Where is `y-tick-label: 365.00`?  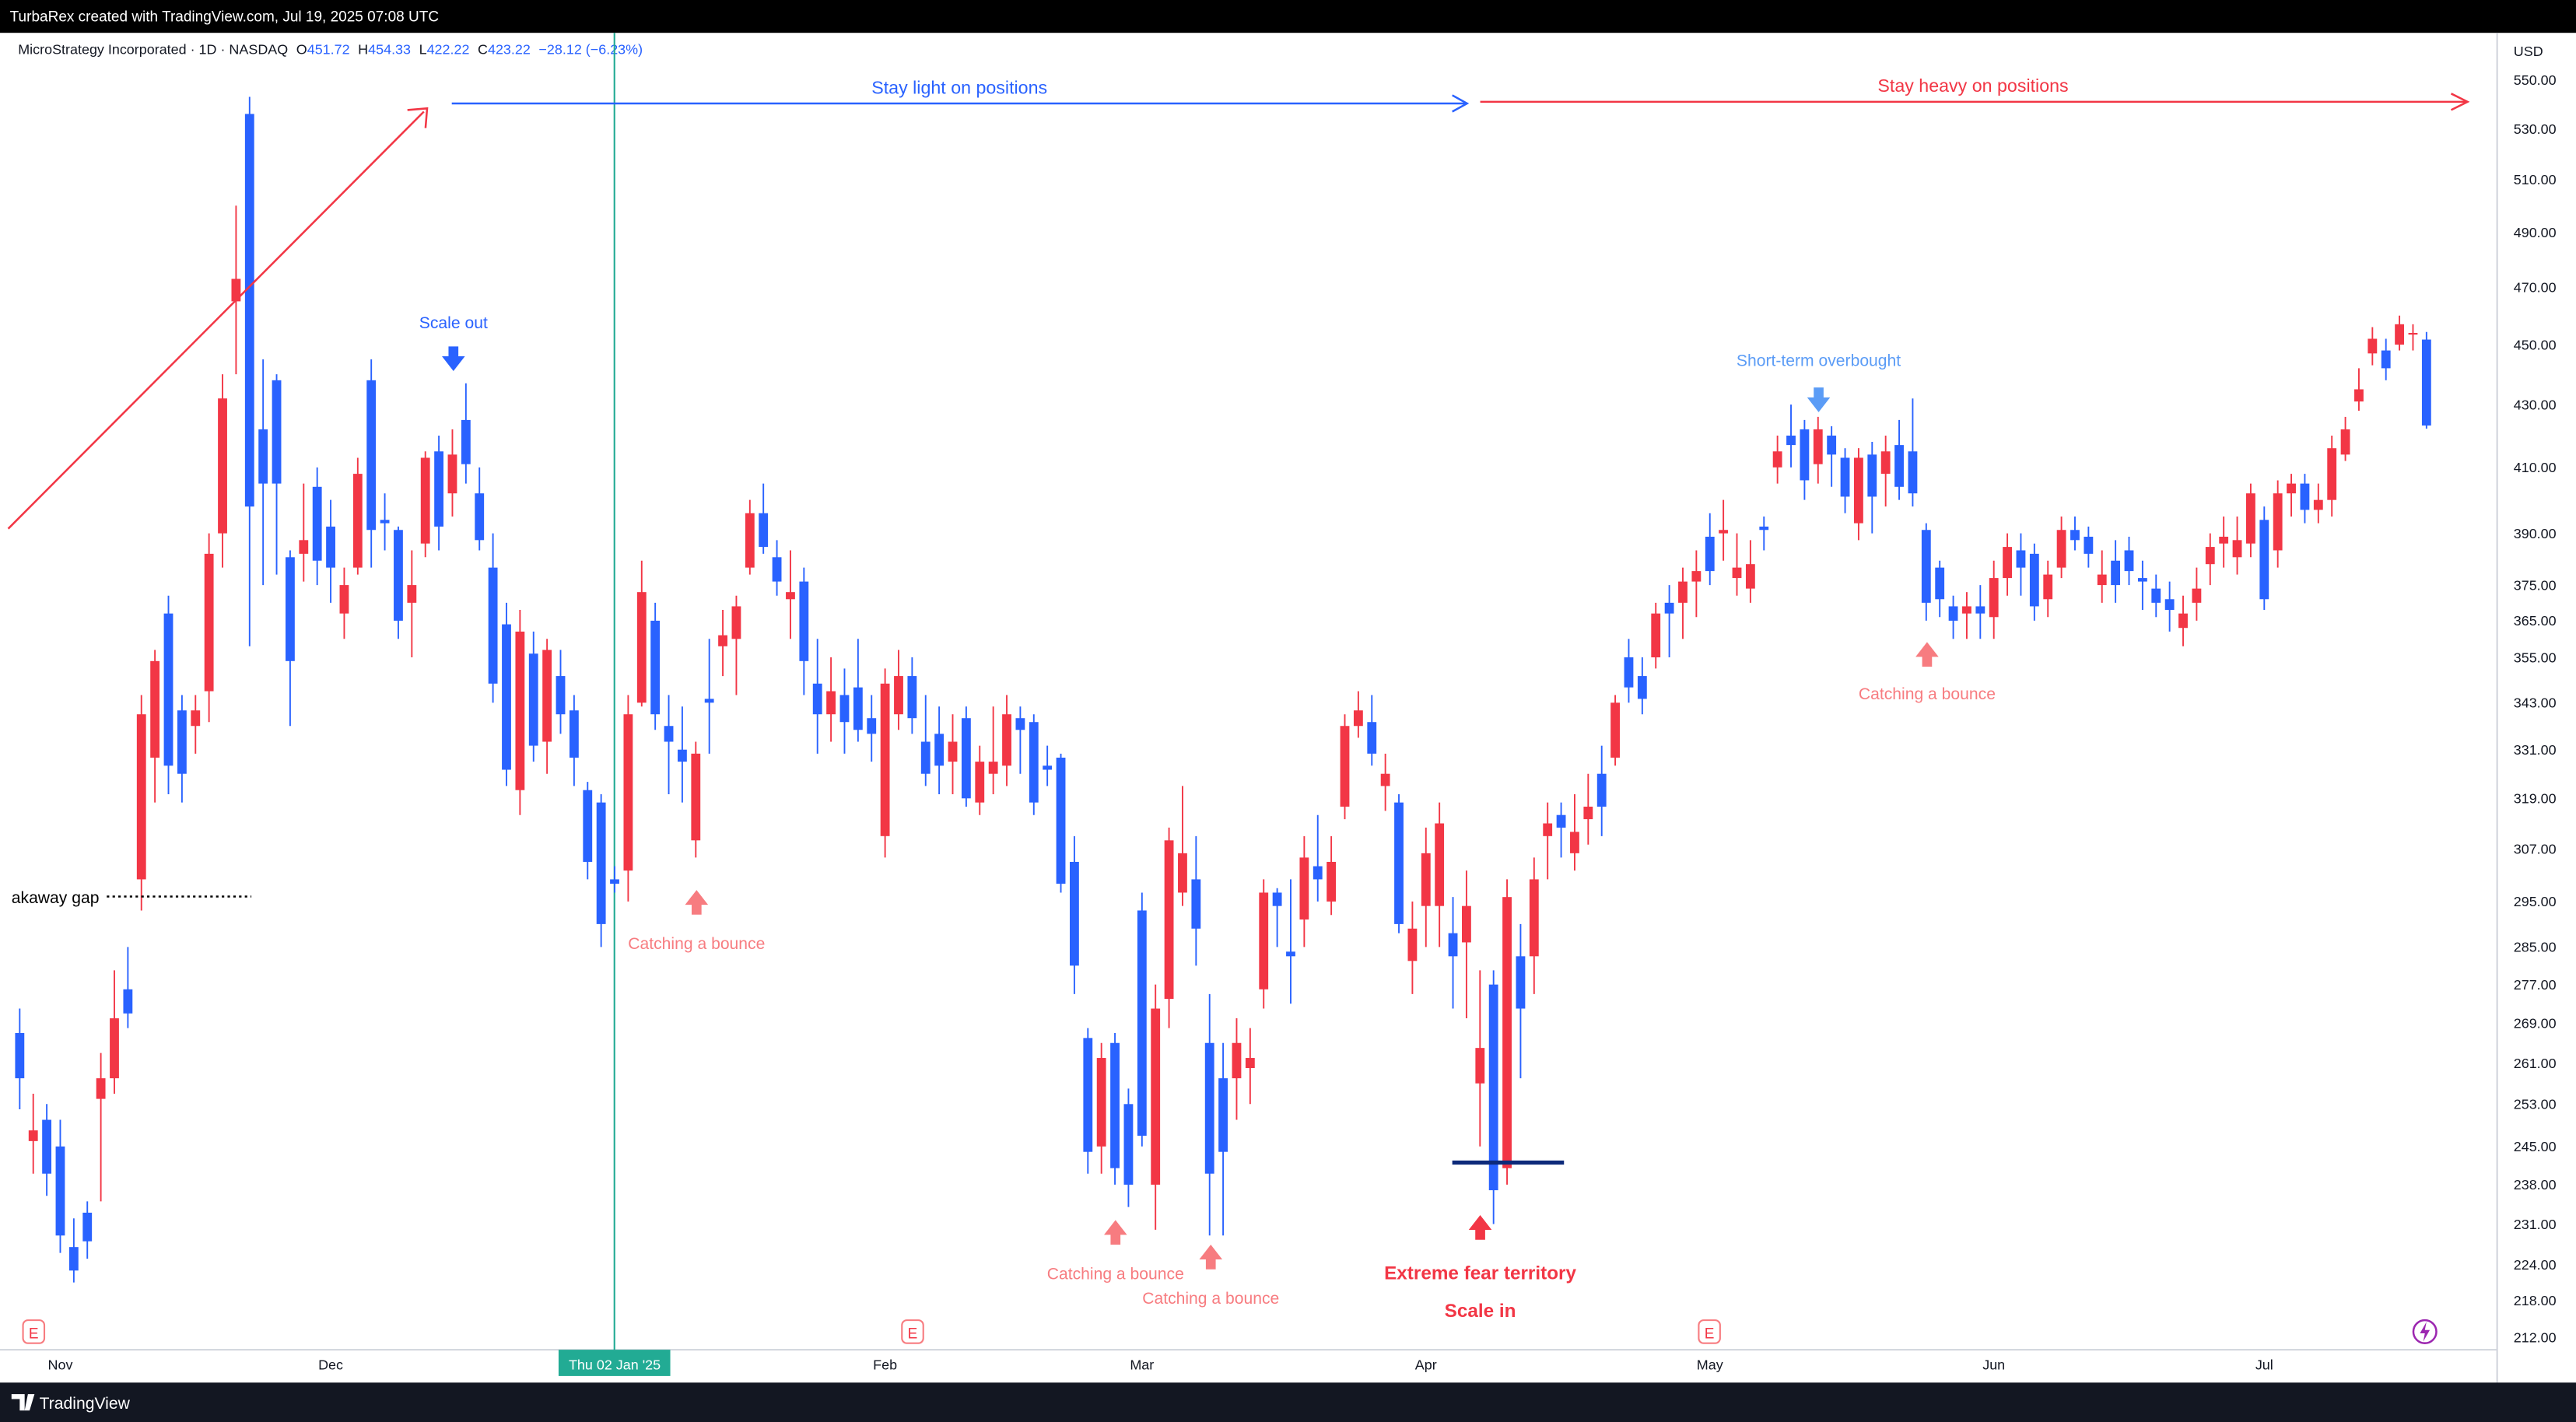 y-tick-label: 365.00 is located at coordinates (2535, 621).